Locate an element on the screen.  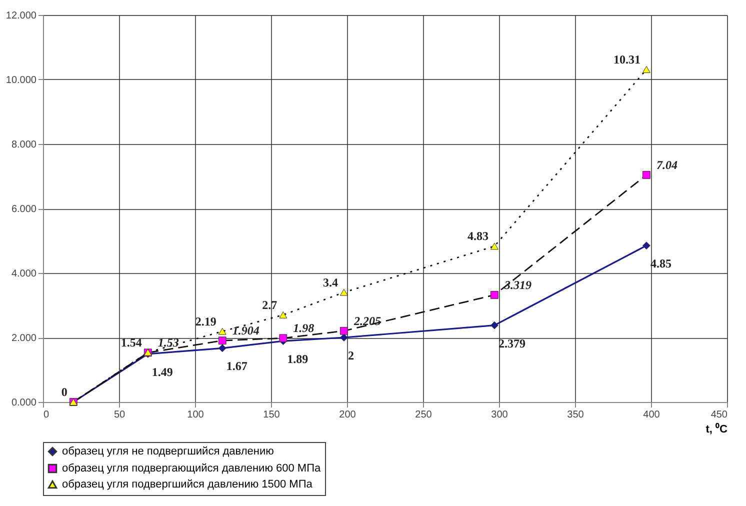
legend-label: образец угля подвергающийся давлению 600 МПа is located at coordinates (192, 468).